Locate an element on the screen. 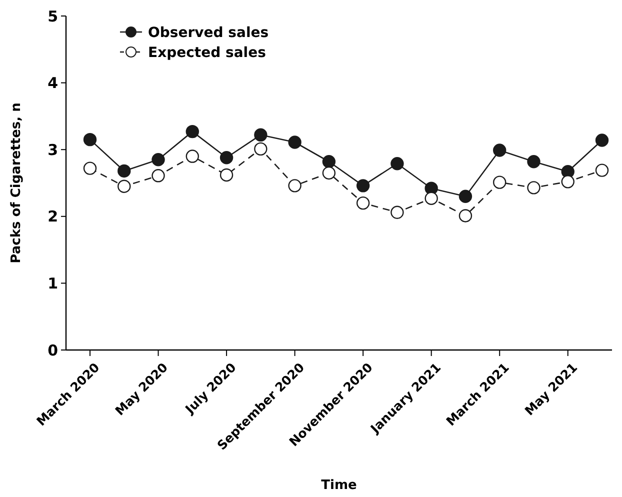 The height and width of the screenshot is (497, 622). y-tick-label: 2 is located at coordinates (53, 217).